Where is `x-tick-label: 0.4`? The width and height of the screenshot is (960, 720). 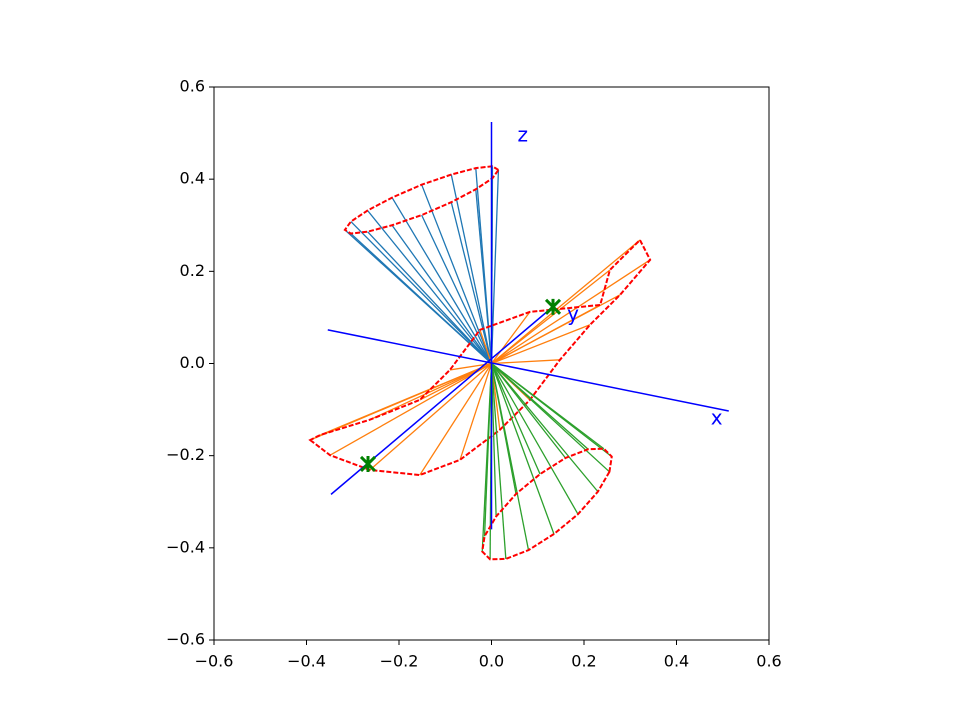
x-tick-label: 0.4 is located at coordinates (676, 661).